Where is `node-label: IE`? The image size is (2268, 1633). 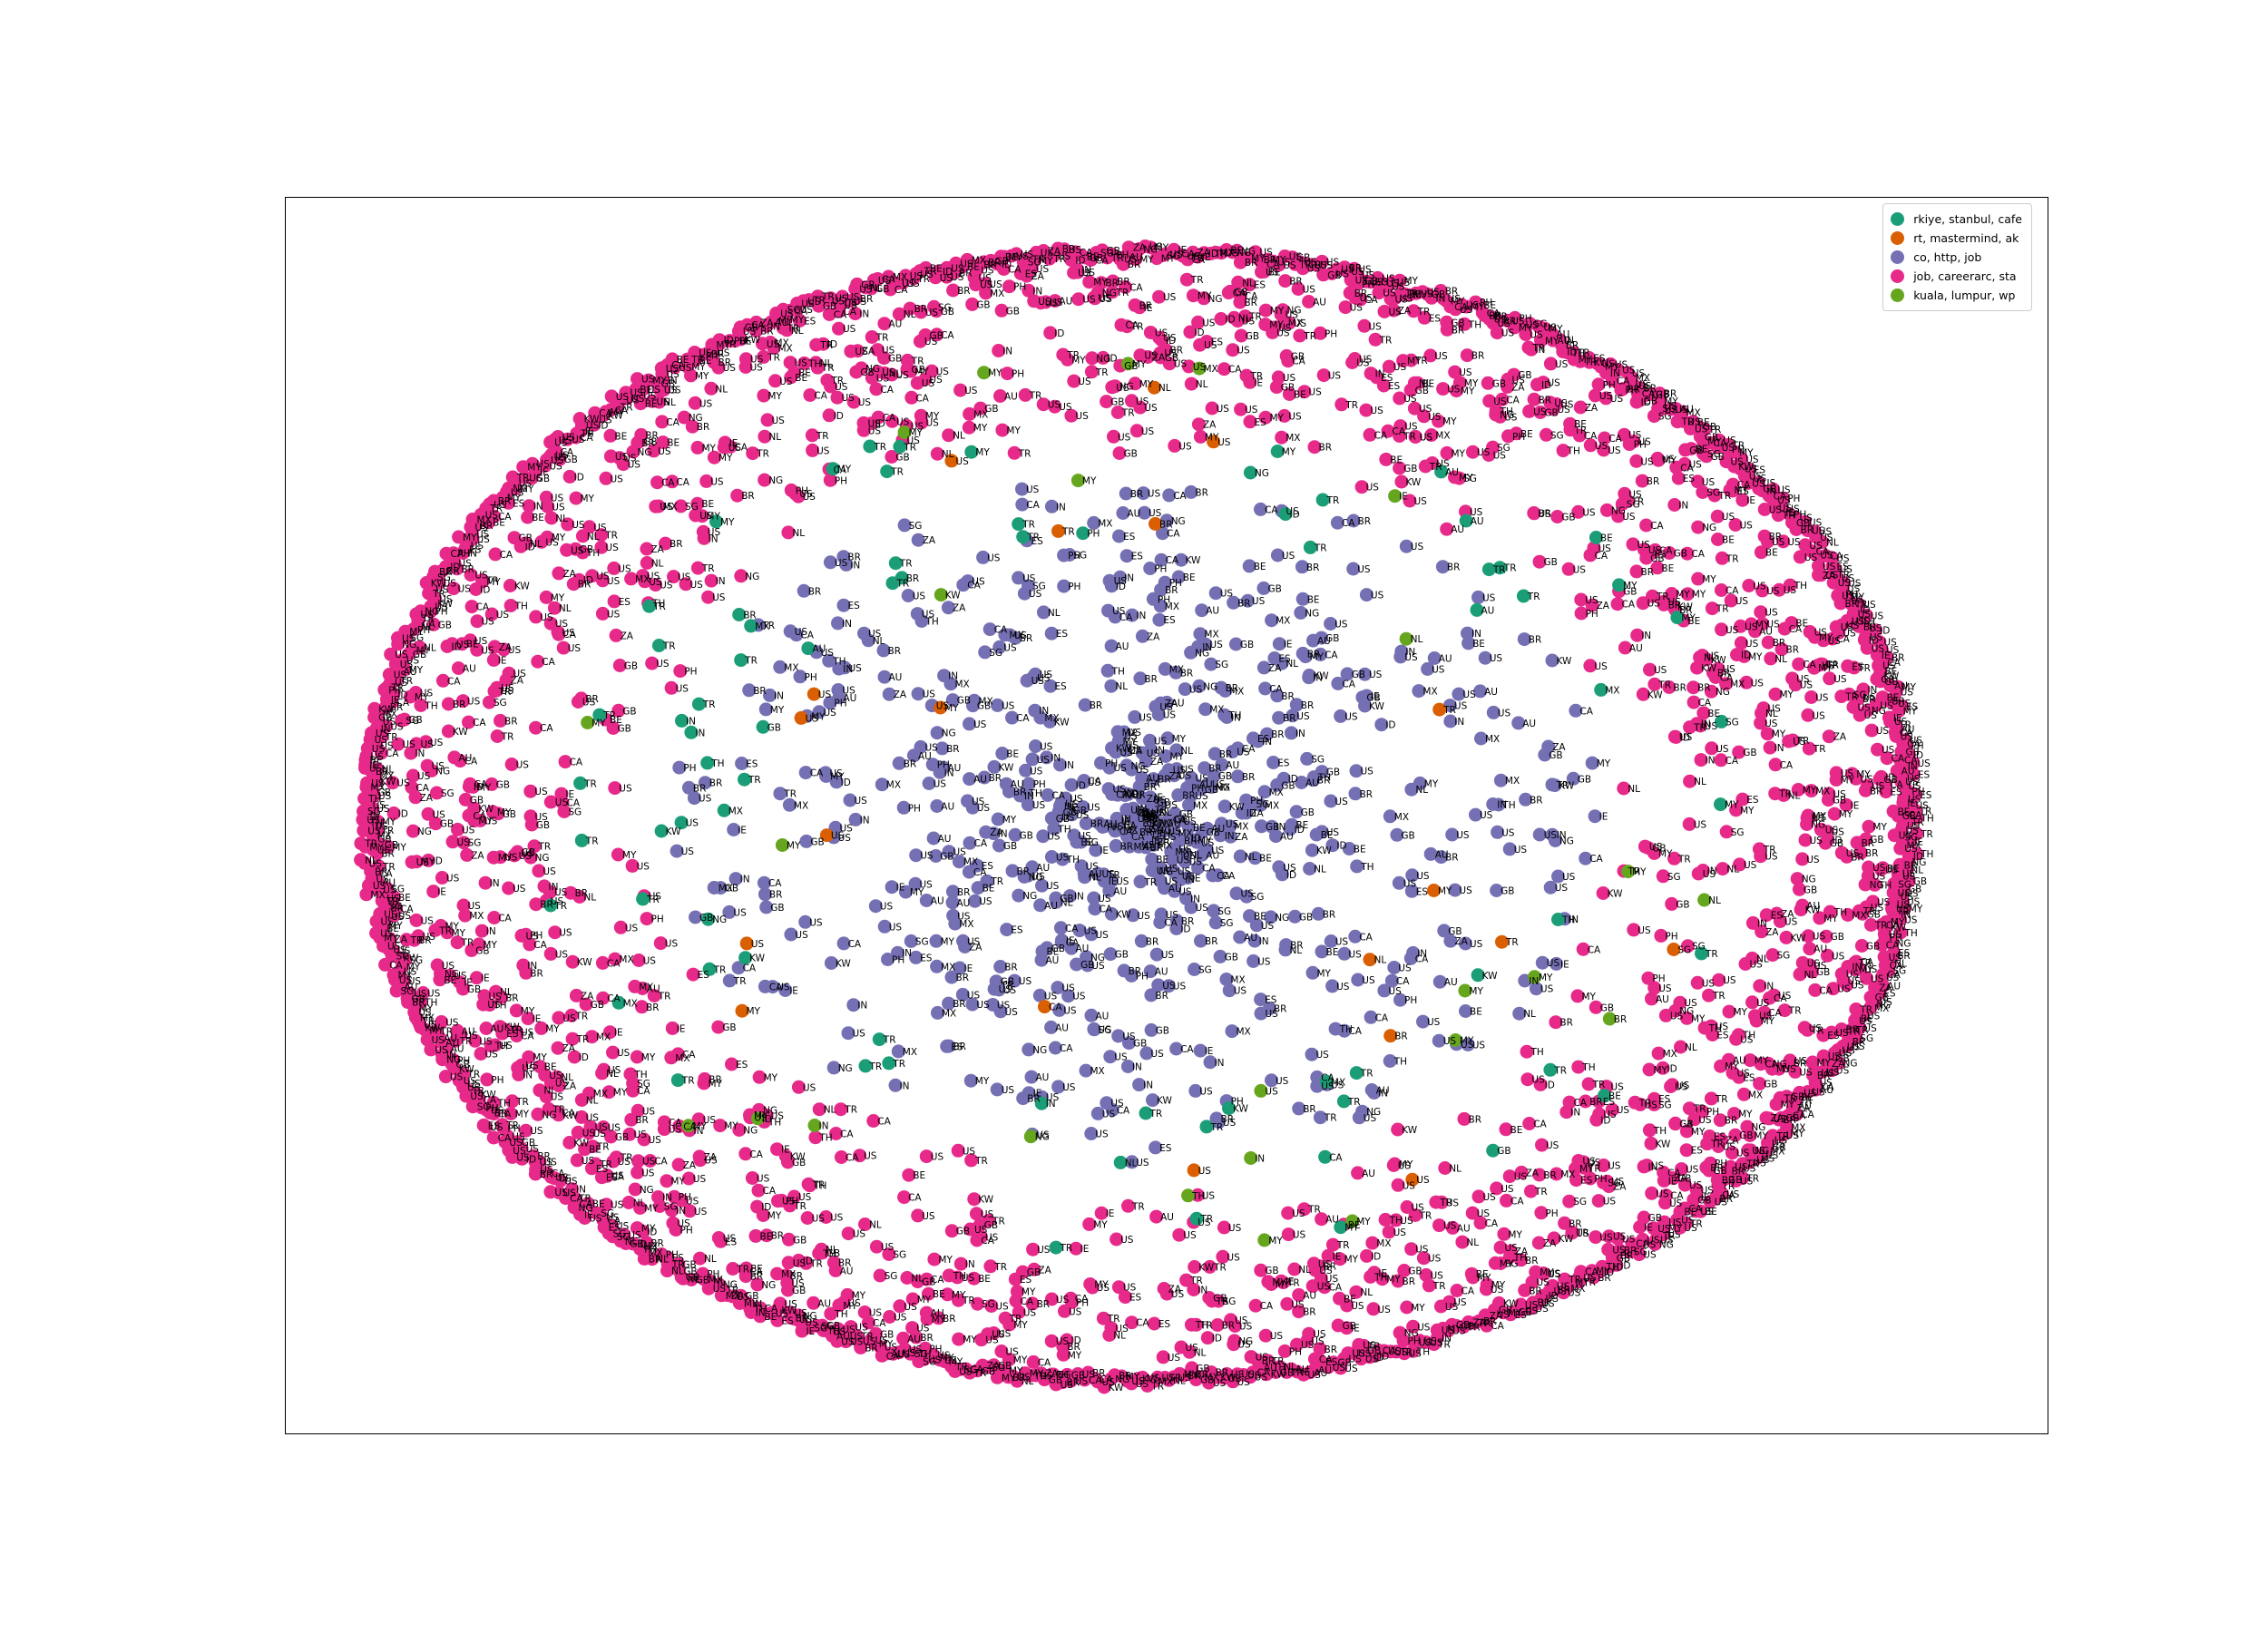
node-label: IE is located at coordinates (1290, 1281).